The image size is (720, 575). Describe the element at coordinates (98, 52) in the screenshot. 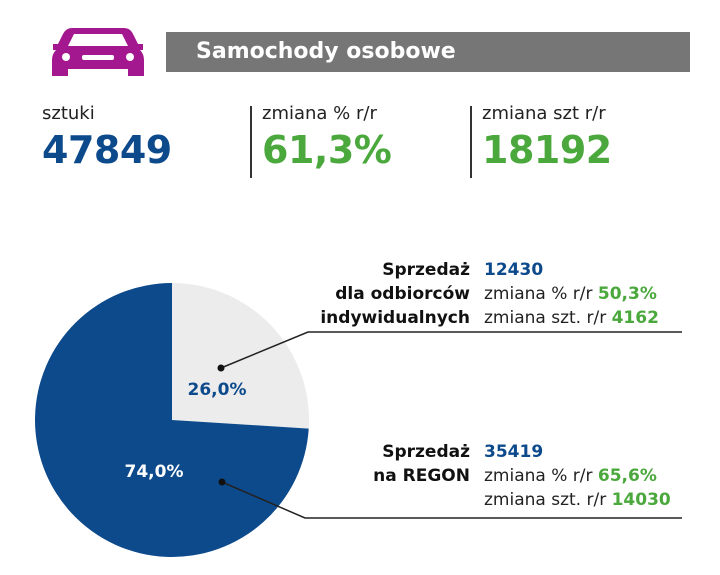

I see `car-icon` at that location.